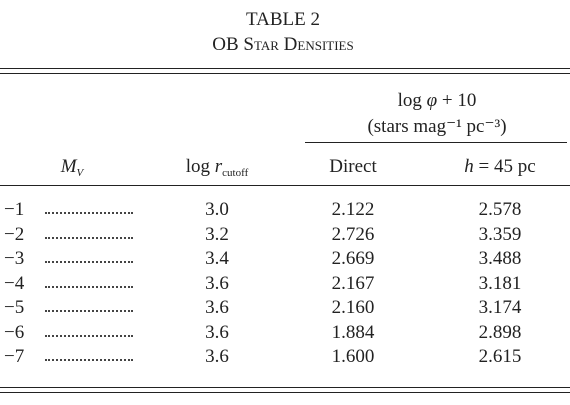  What do you see at coordinates (217, 209) in the screenshot?
I see `table-cell: 3.0` at bounding box center [217, 209].